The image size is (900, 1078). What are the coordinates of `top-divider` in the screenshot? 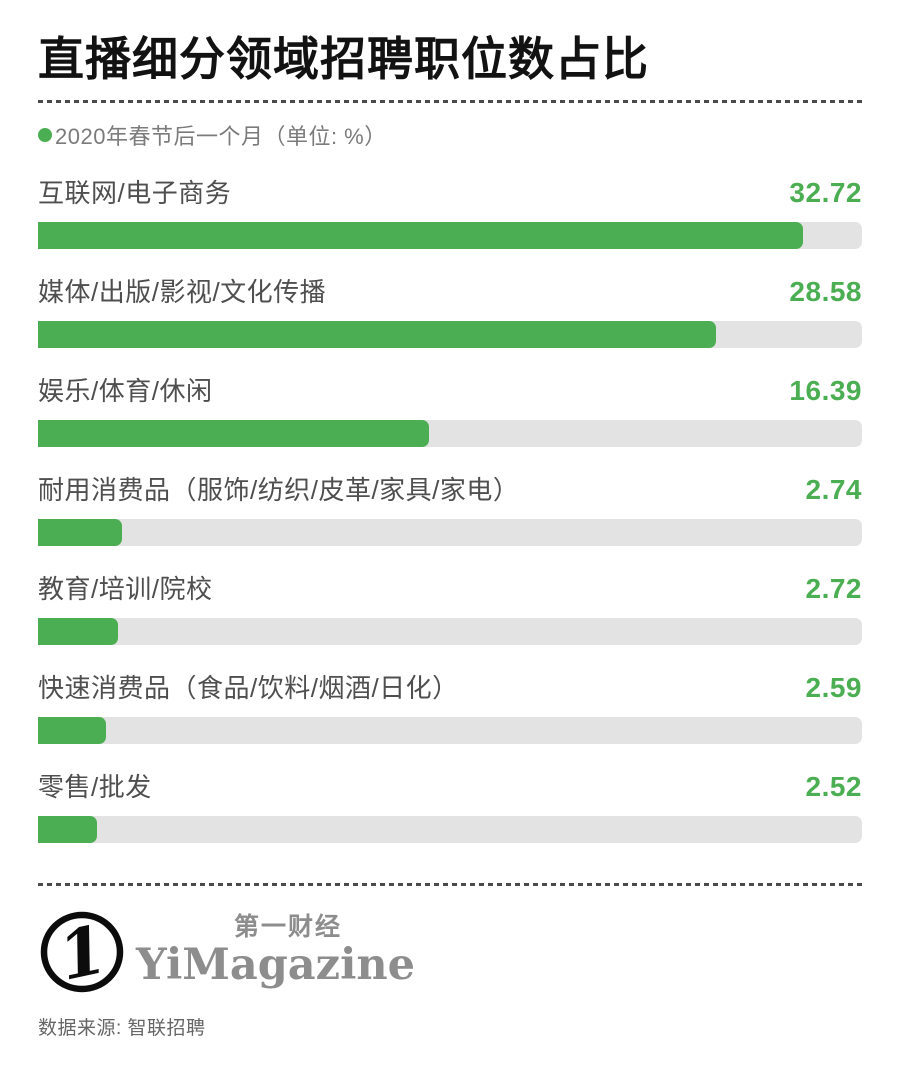 It's located at (450, 102).